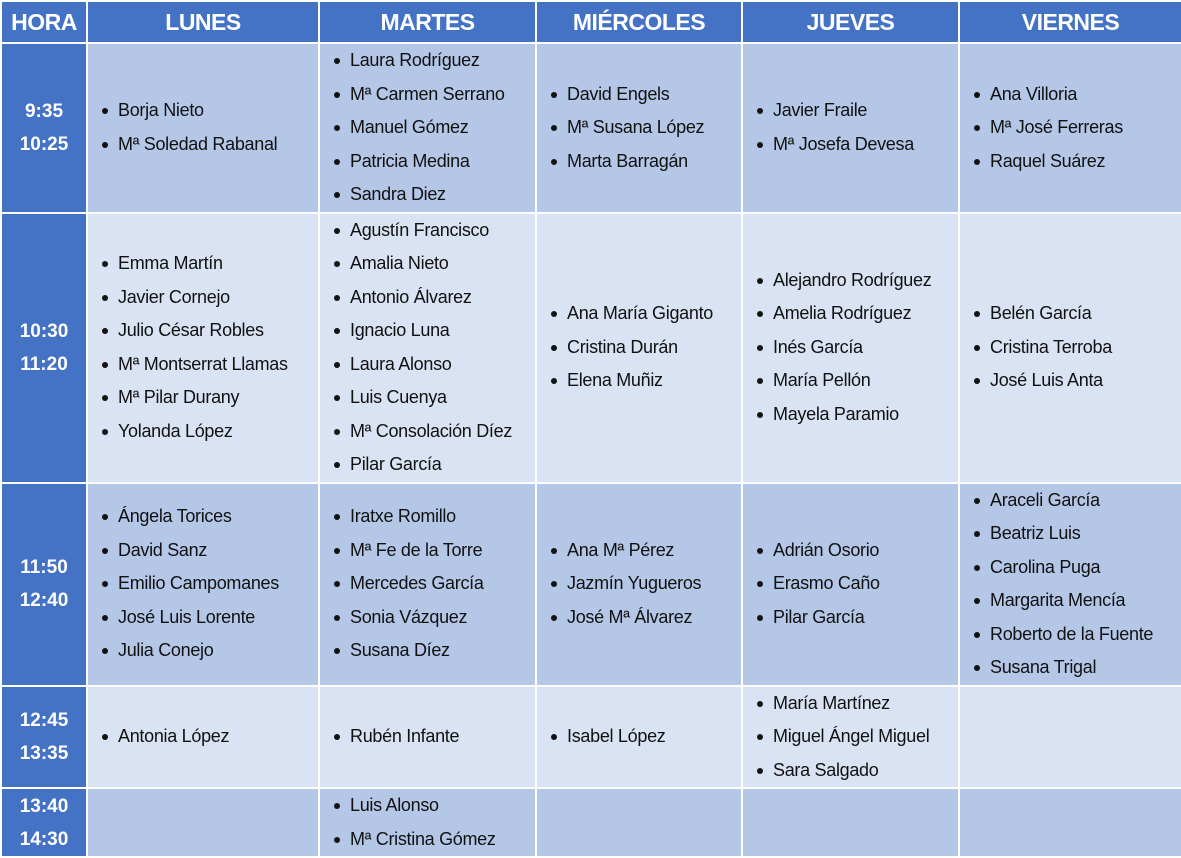 This screenshot has height=858, width=1181. Describe the element at coordinates (434, 618) in the screenshot. I see `list-item: Sonia Vázquez` at that location.